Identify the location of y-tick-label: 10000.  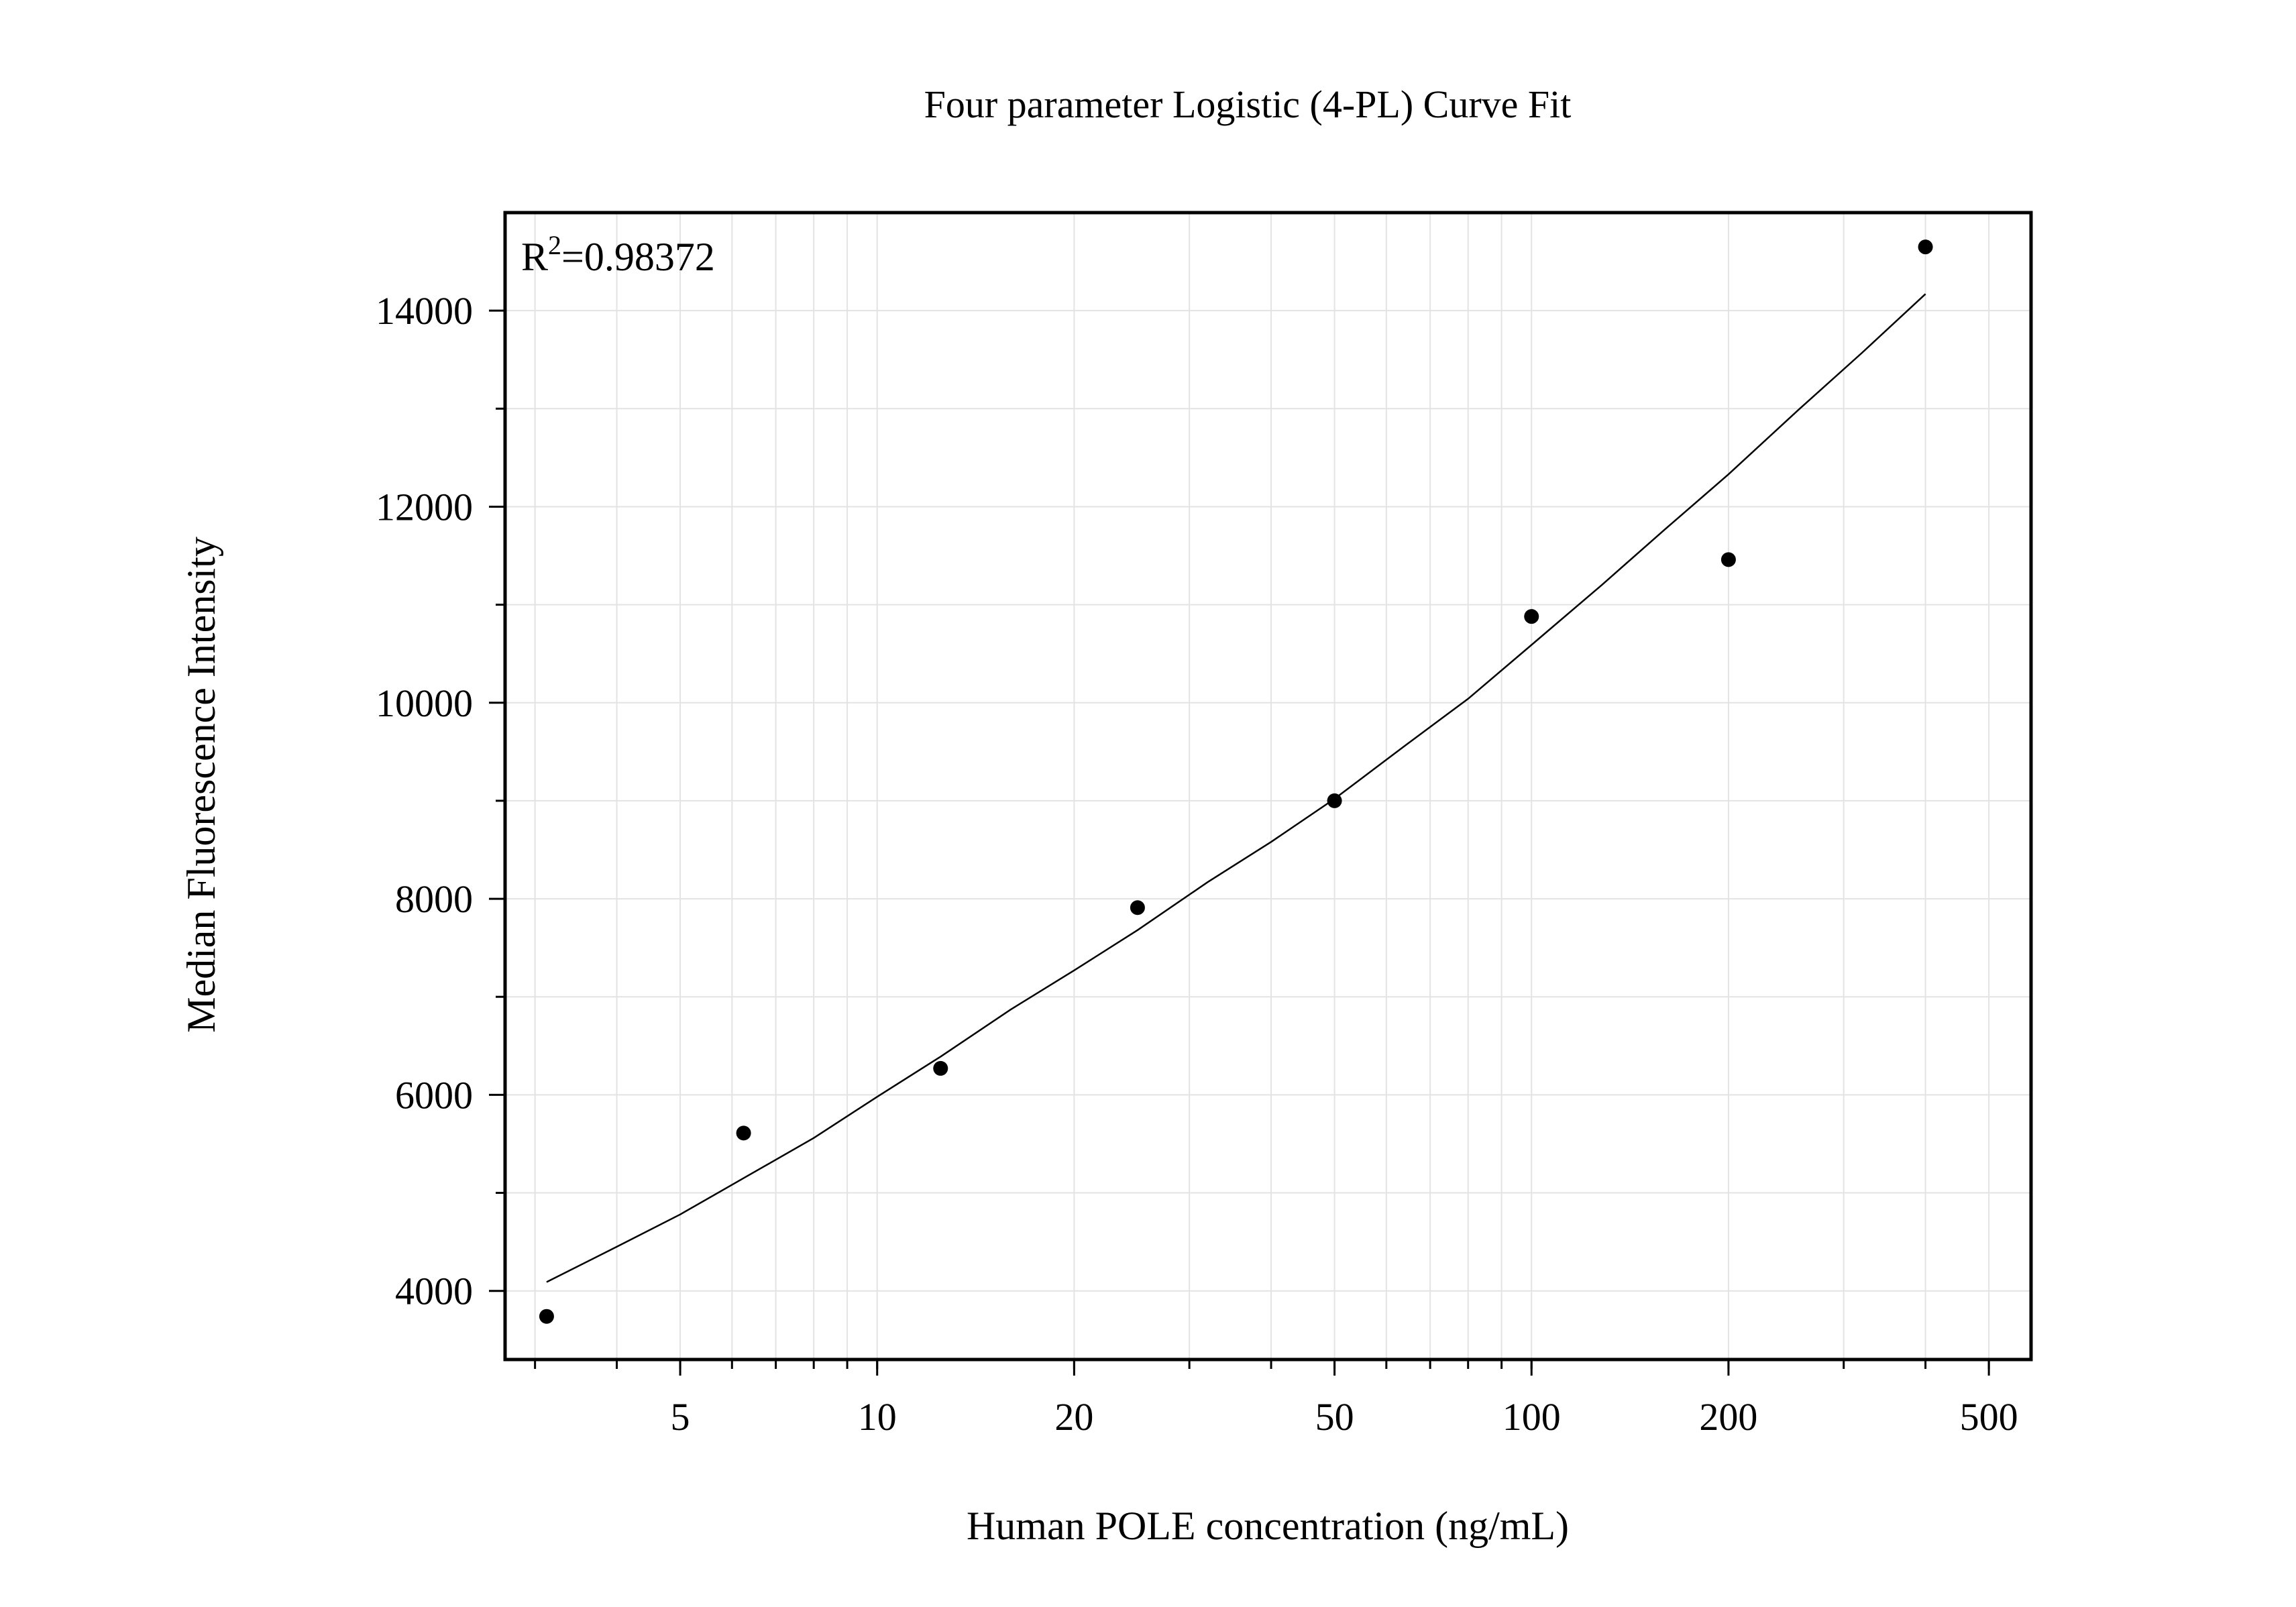
(424, 703).